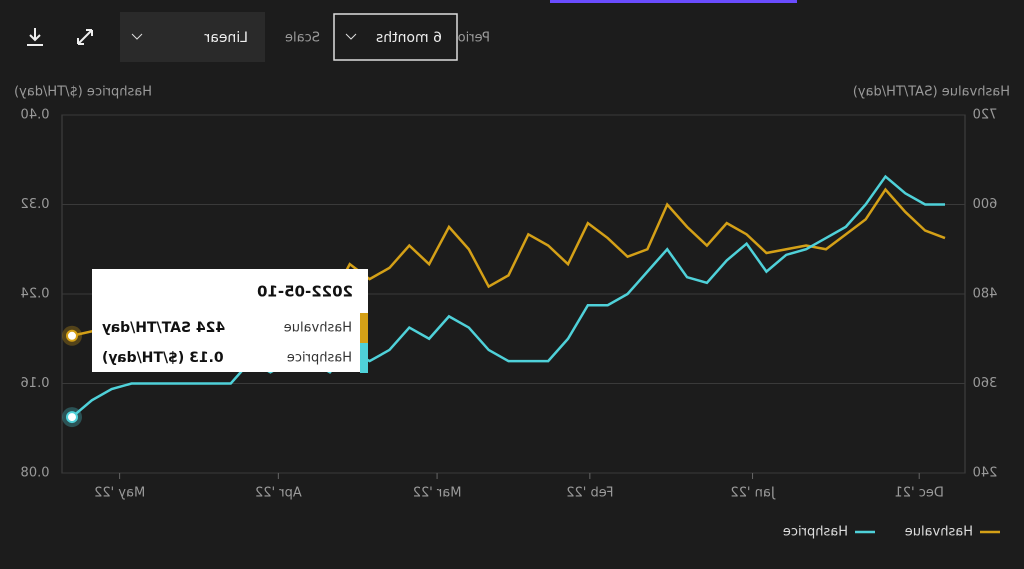 The image size is (1024, 569). Describe the element at coordinates (35, 473) in the screenshot. I see `y2-tick-label: 0.08` at that location.